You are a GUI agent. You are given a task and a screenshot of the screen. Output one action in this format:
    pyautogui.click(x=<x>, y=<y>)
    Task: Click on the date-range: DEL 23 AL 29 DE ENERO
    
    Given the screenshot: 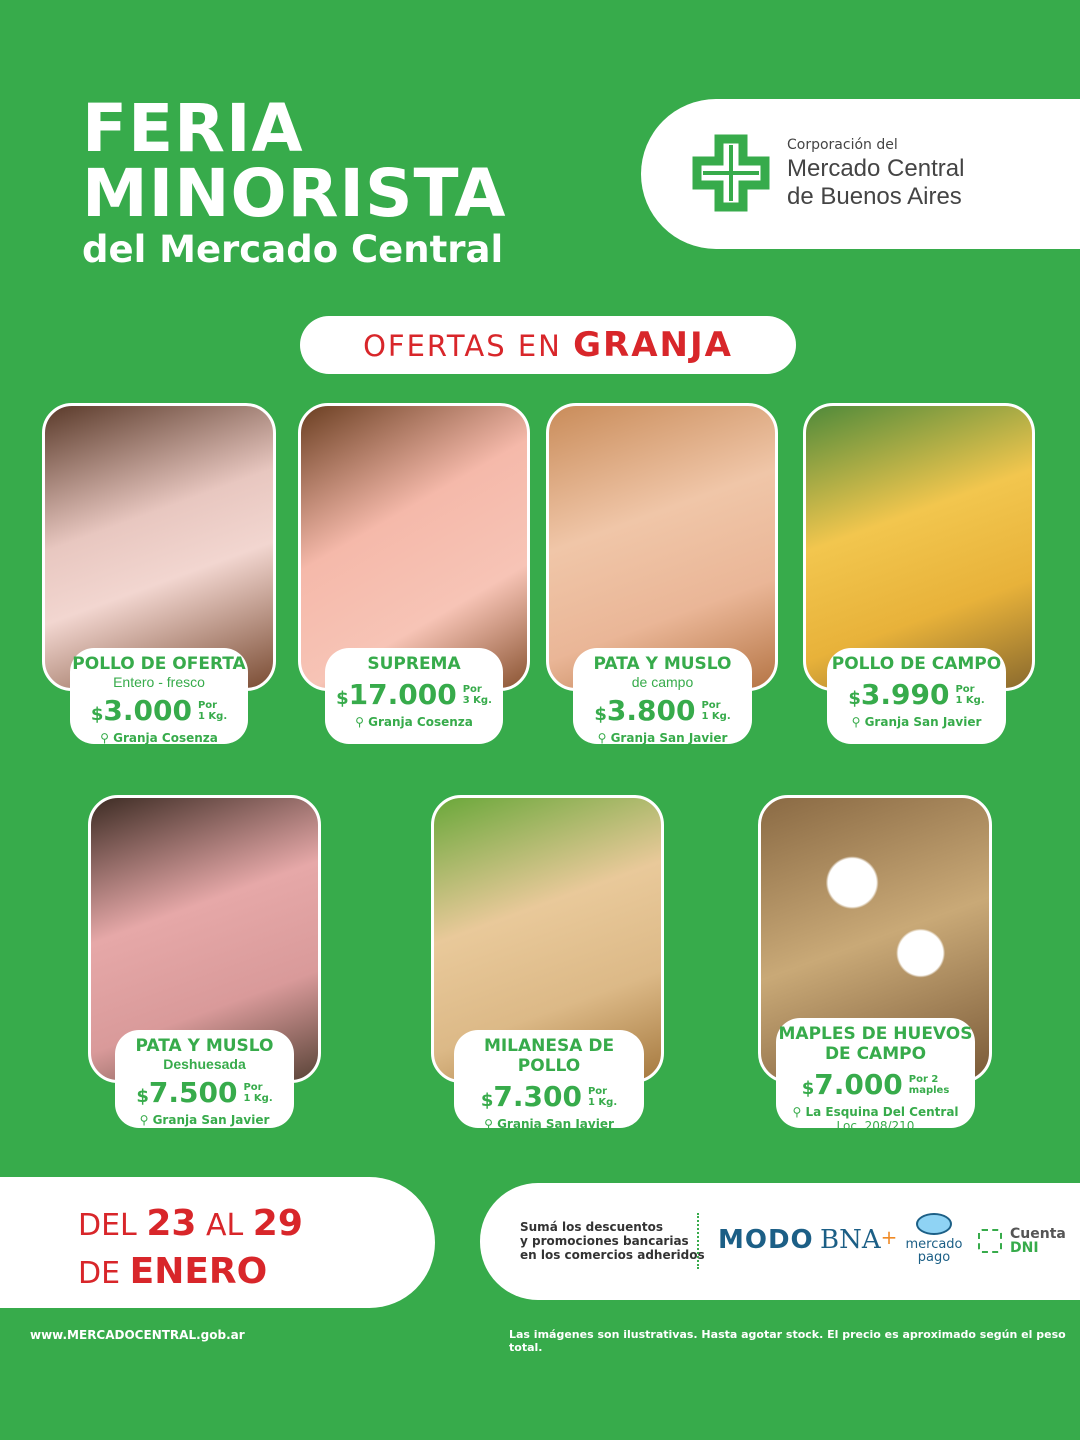 What is the action you would take?
    pyautogui.click(x=217, y=1242)
    